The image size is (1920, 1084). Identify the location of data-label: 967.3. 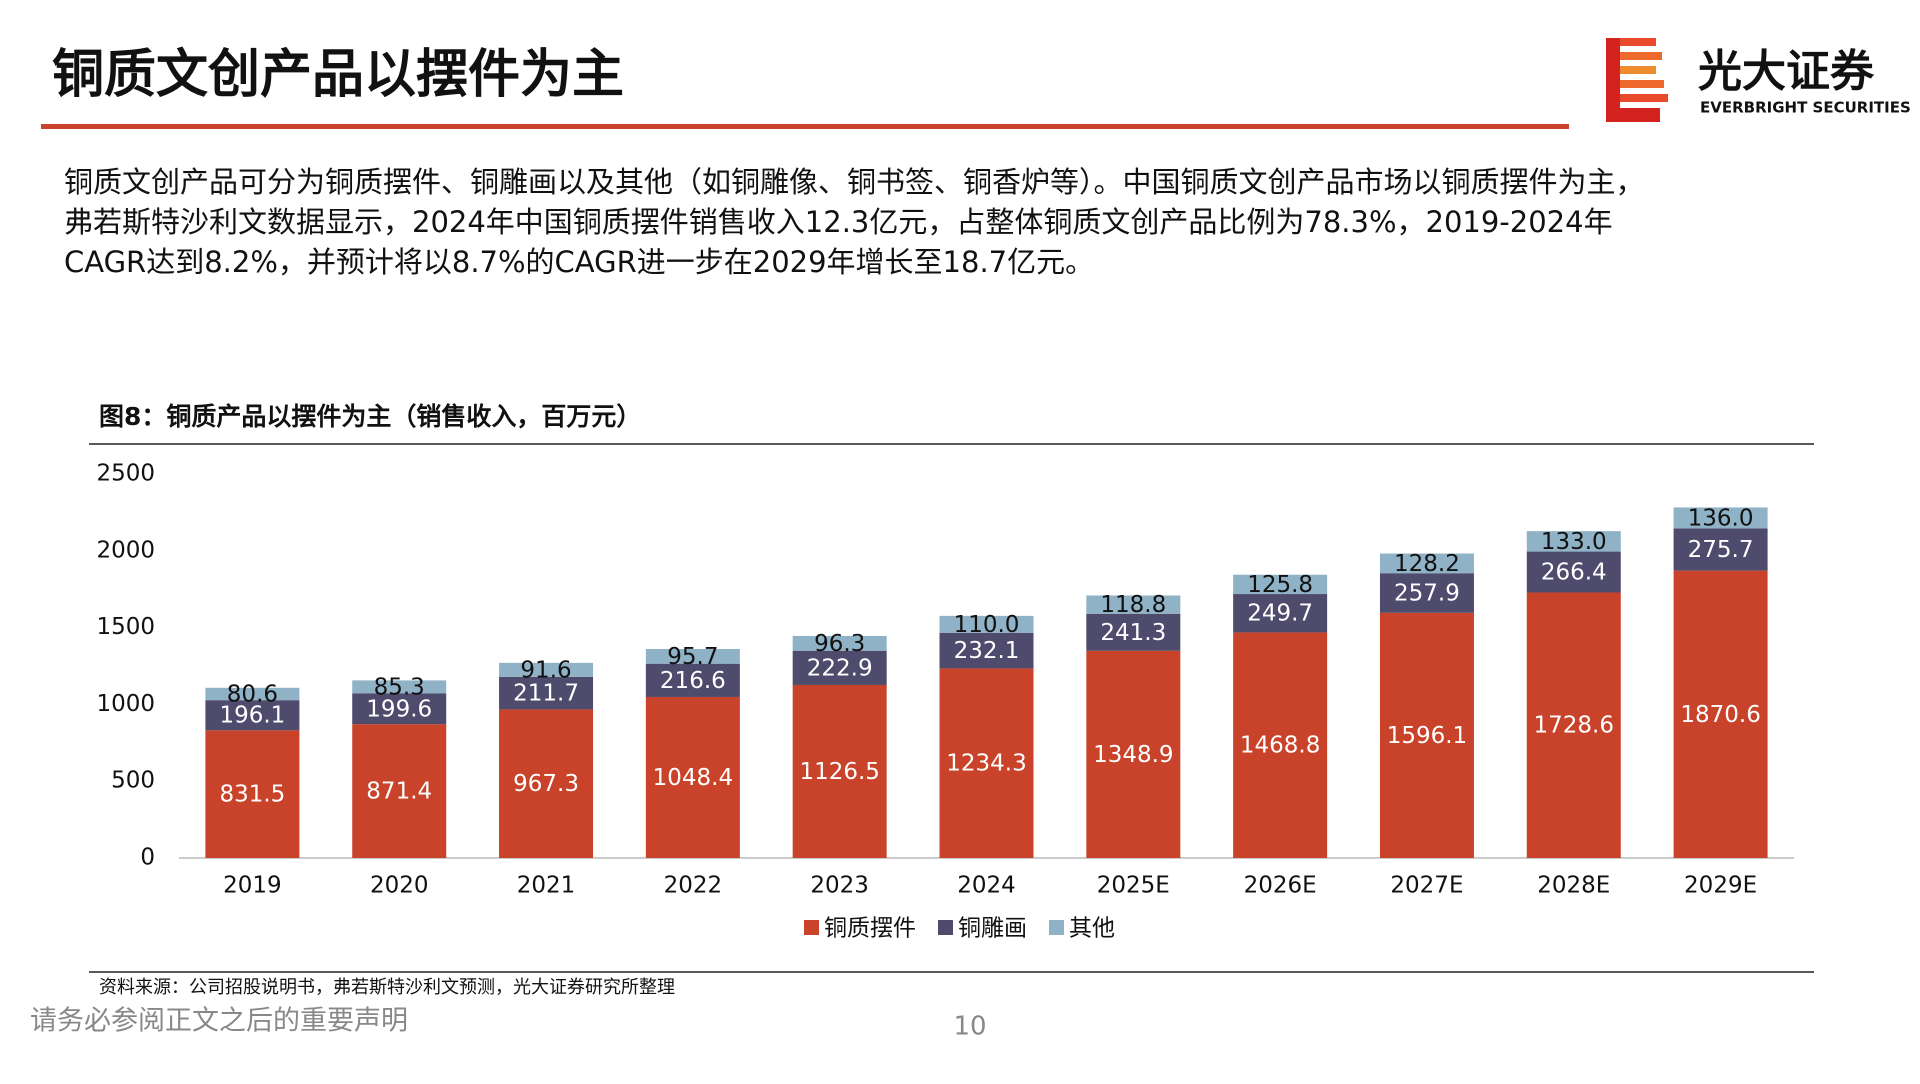
(546, 784).